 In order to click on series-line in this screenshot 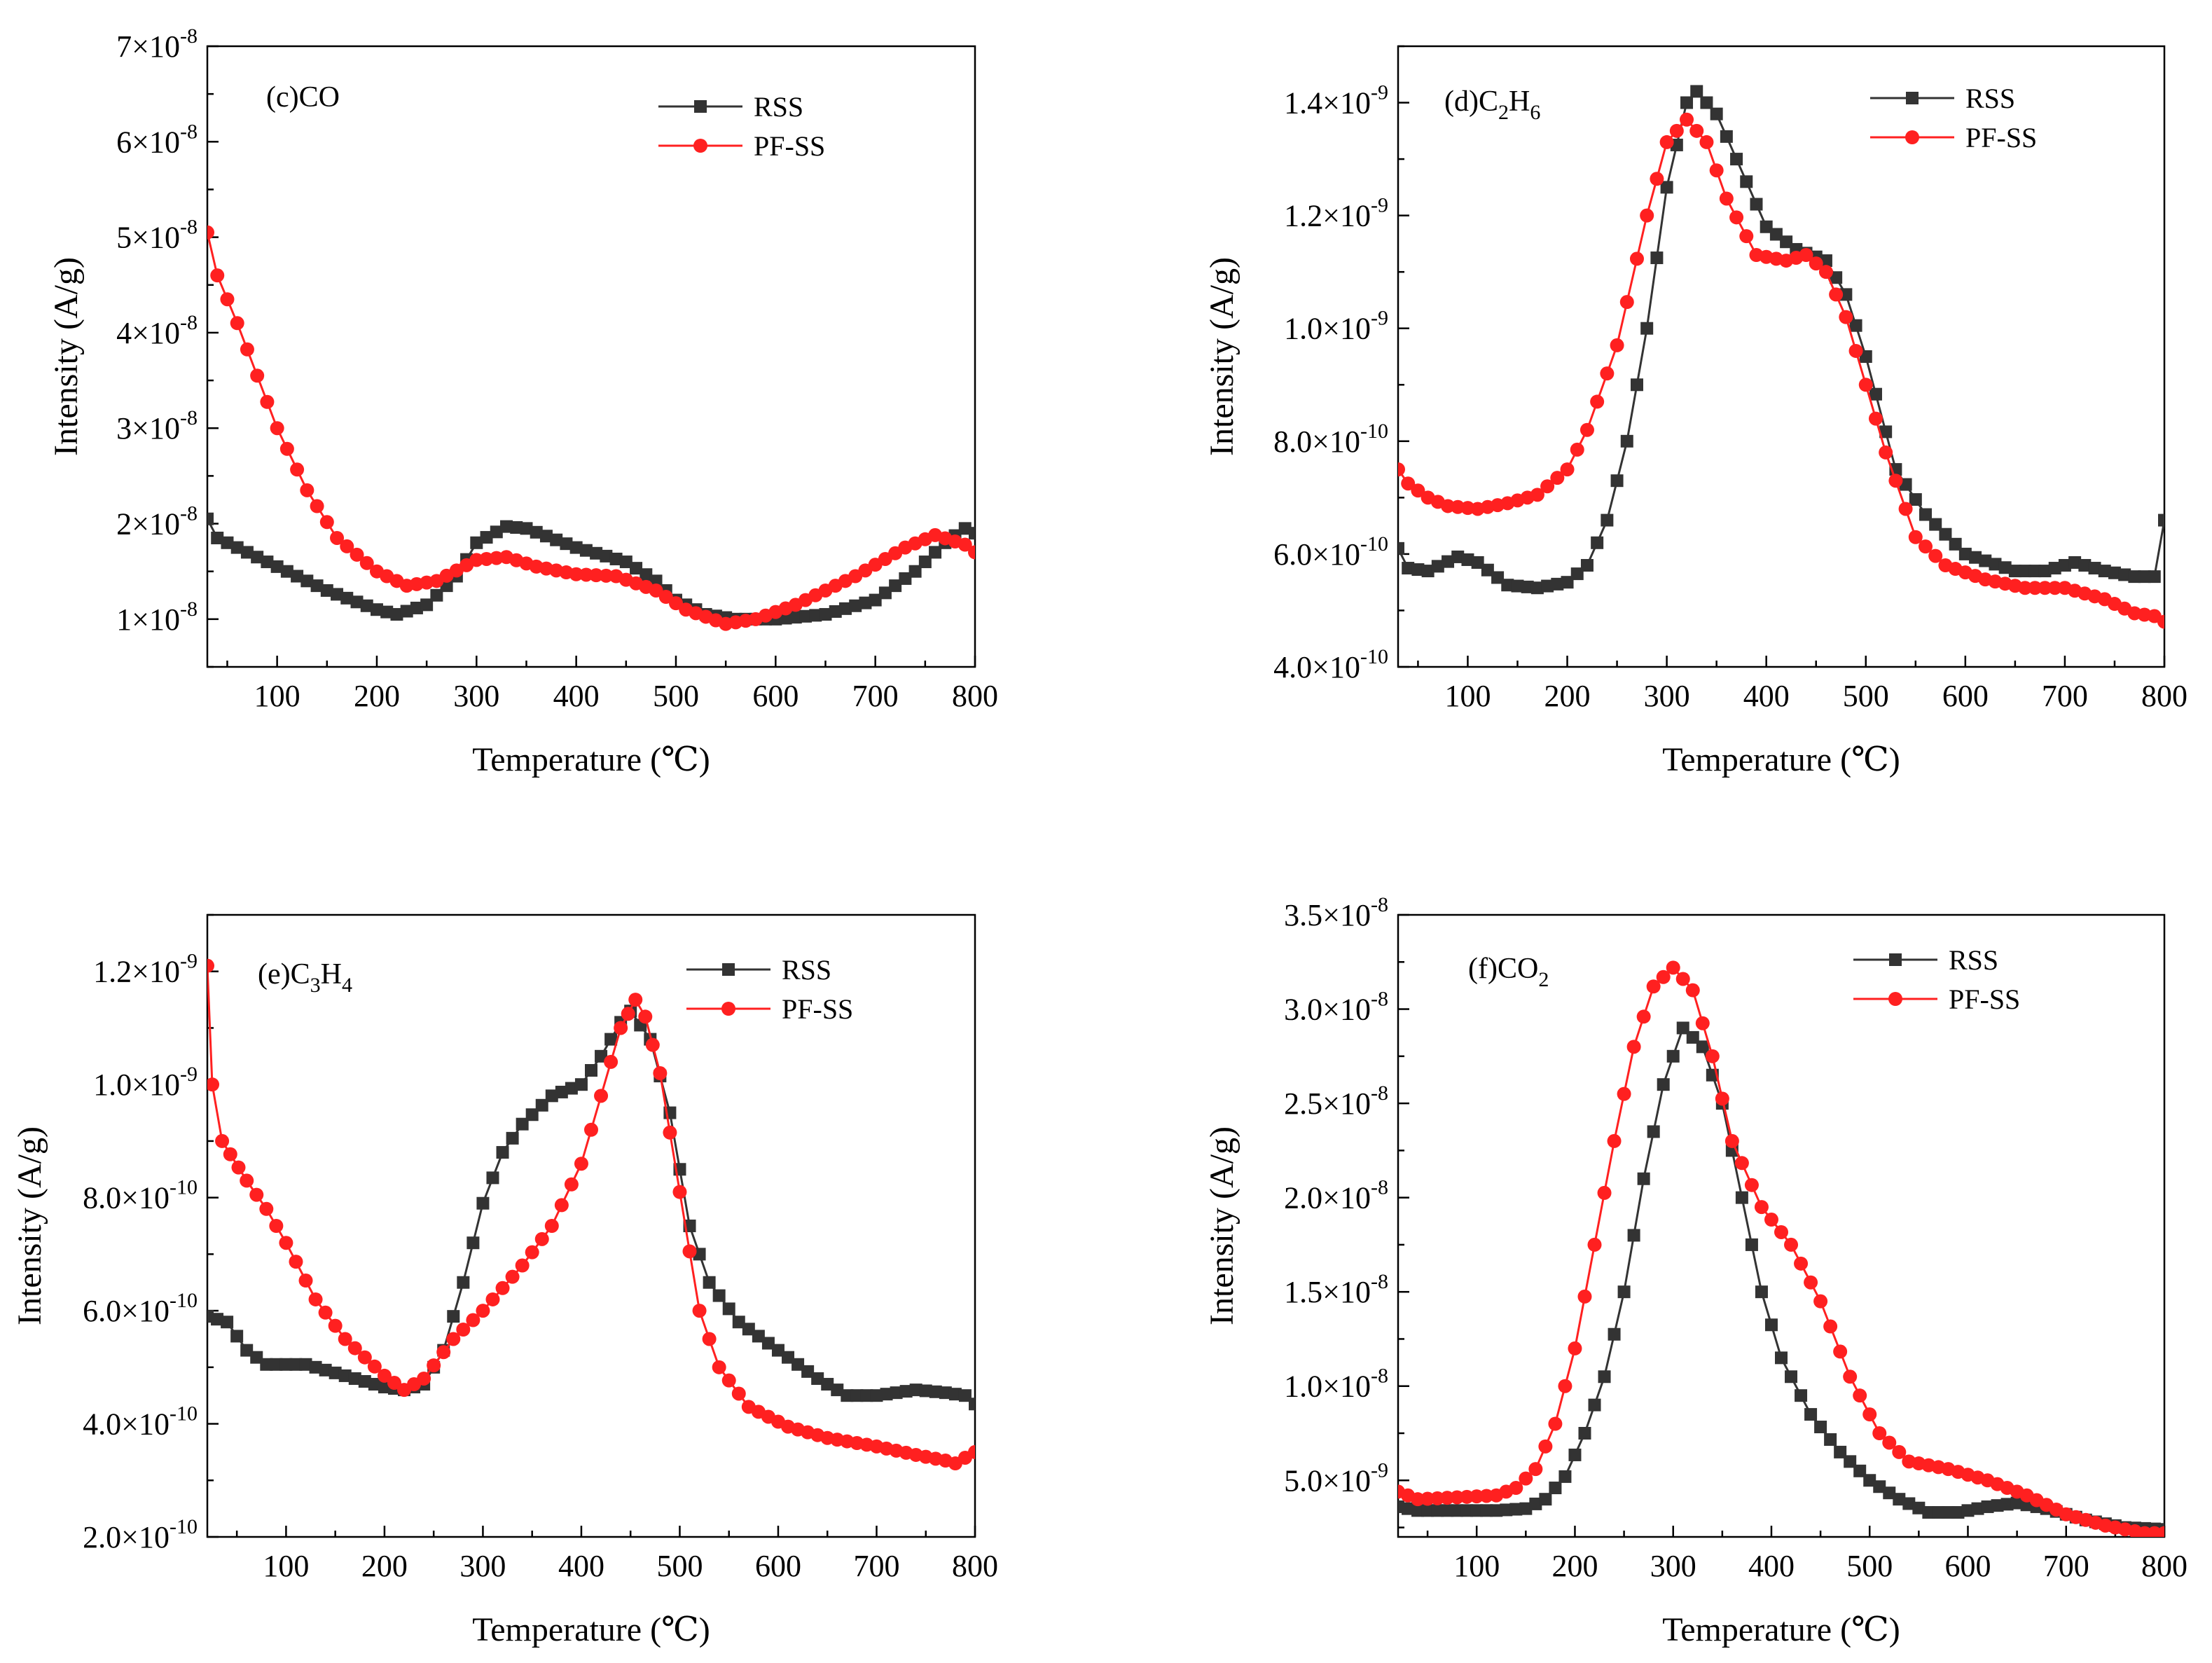, I will do `click(591, 429)`.